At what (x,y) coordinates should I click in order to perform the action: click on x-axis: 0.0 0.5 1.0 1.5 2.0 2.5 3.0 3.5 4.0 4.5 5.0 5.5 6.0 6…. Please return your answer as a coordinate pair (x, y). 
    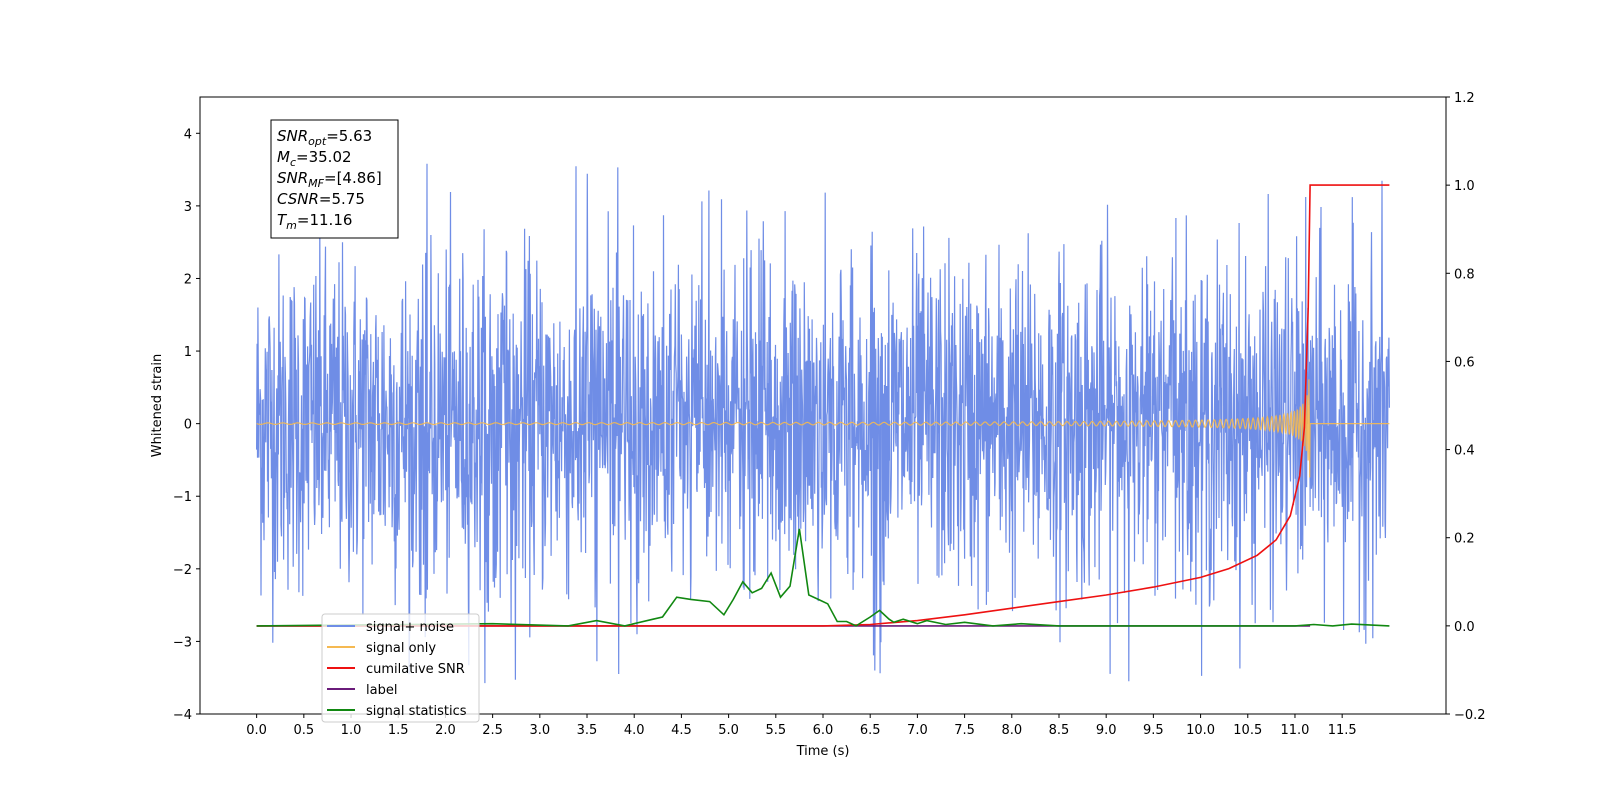
    Looking at the image, I should click on (801, 726).